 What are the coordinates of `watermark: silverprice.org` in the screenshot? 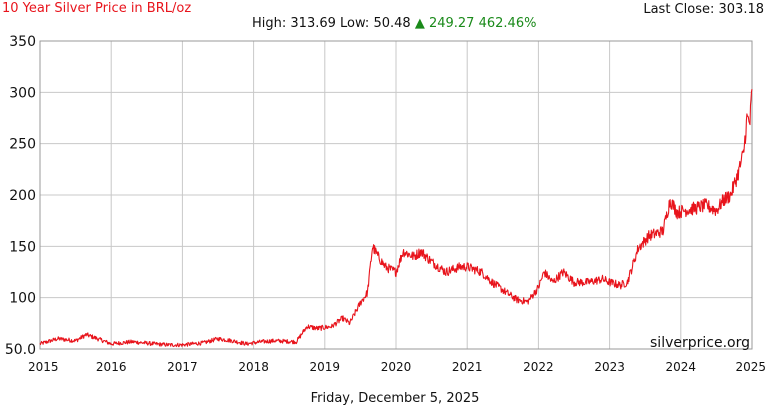 It's located at (700, 343).